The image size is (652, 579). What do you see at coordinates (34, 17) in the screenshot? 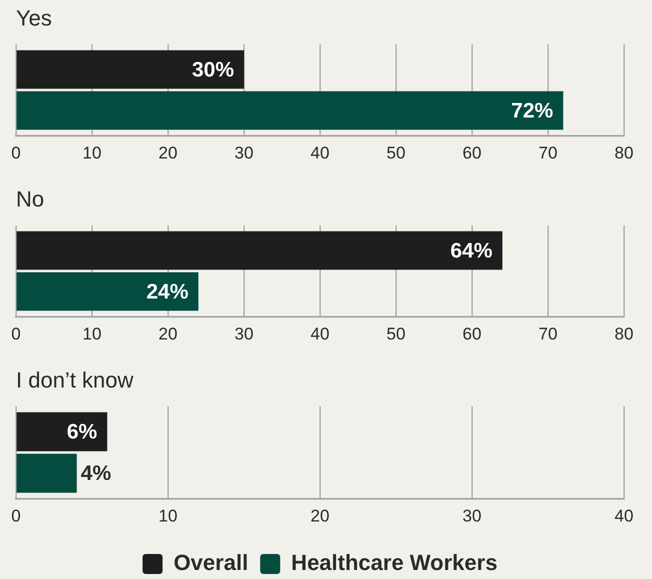
I see `chart-title: Yes` at bounding box center [34, 17].